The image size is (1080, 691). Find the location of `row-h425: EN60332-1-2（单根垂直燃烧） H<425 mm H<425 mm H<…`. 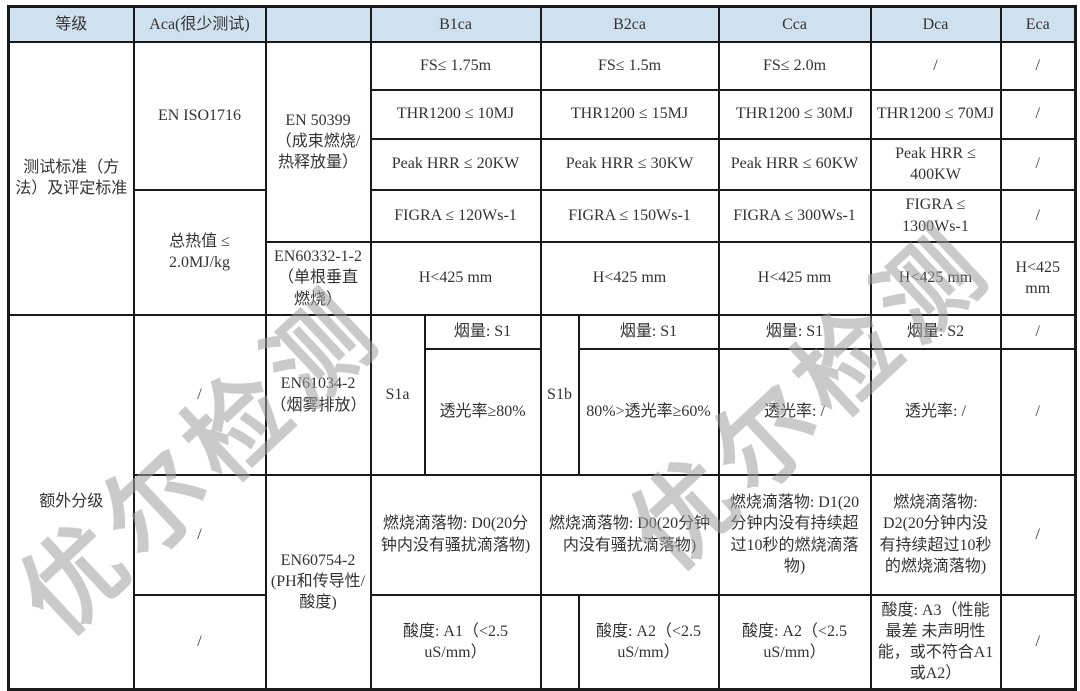

row-h425: EN60332-1-2（单根垂直燃烧） H<425 mm H<425 mm H<… is located at coordinates (543, 278).